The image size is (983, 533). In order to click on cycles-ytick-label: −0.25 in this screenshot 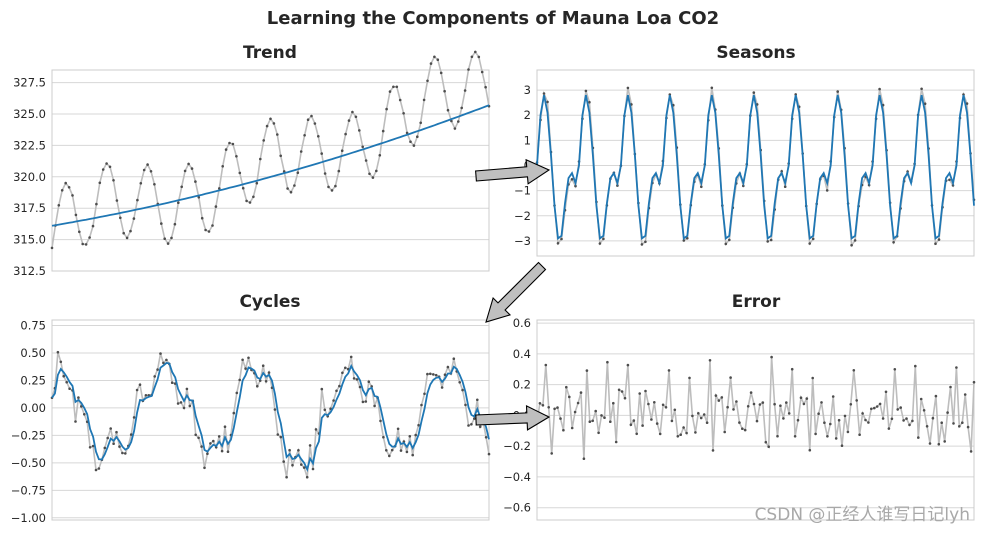, I will do `click(28, 435)`.